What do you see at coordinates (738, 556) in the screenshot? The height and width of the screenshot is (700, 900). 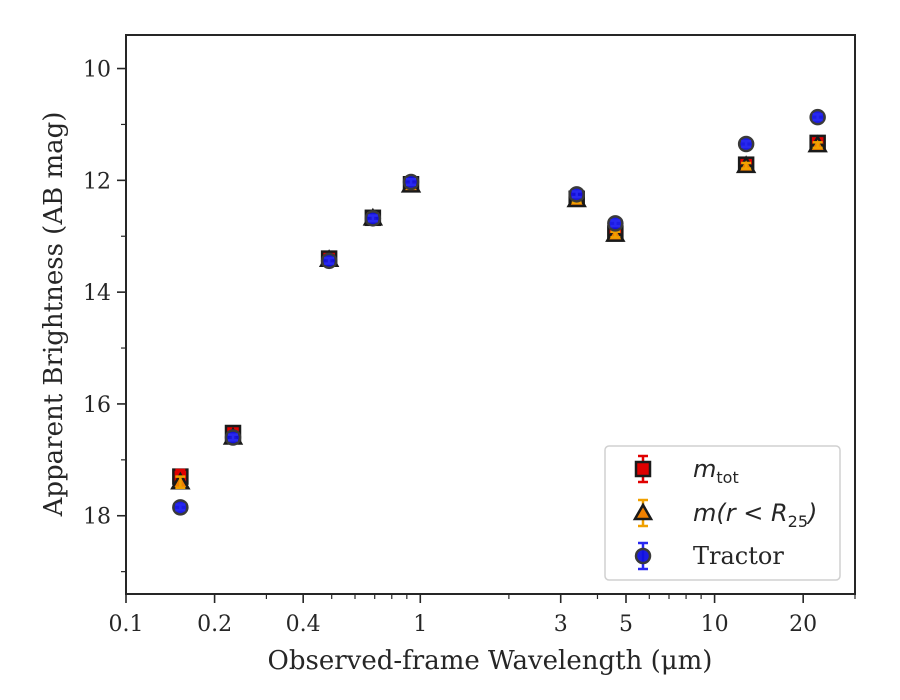 I see `legend-label: Tractor` at bounding box center [738, 556].